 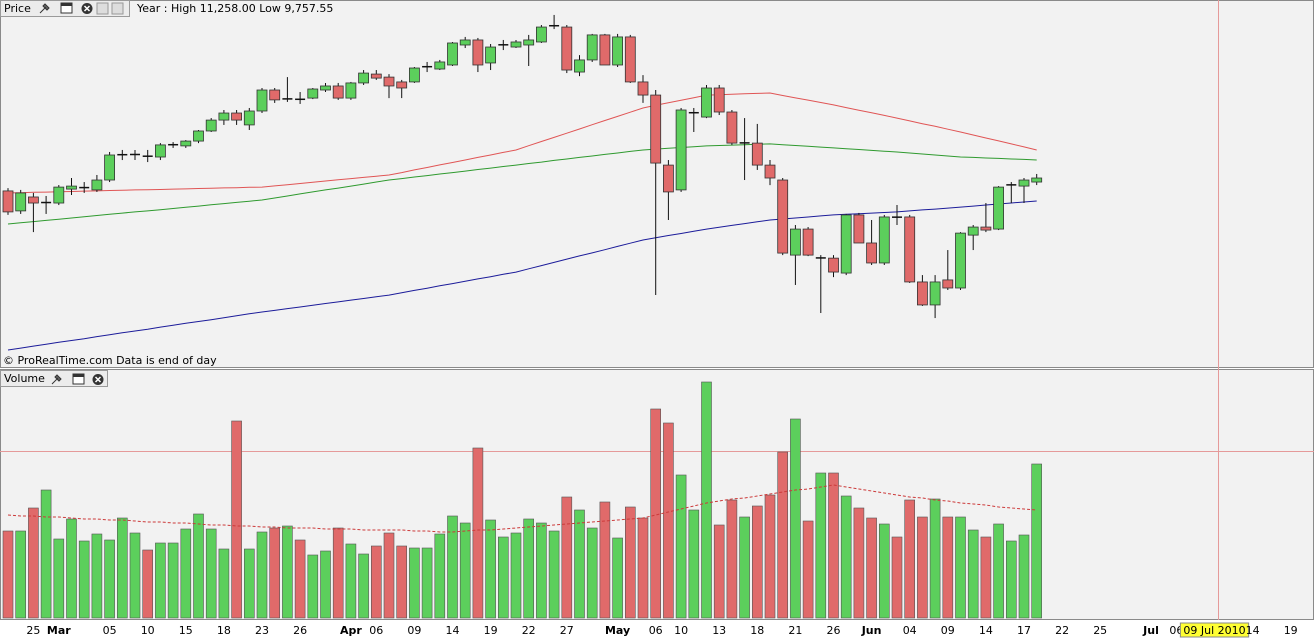 I want to click on x-tick-label: Jul, so click(x=1150, y=630).